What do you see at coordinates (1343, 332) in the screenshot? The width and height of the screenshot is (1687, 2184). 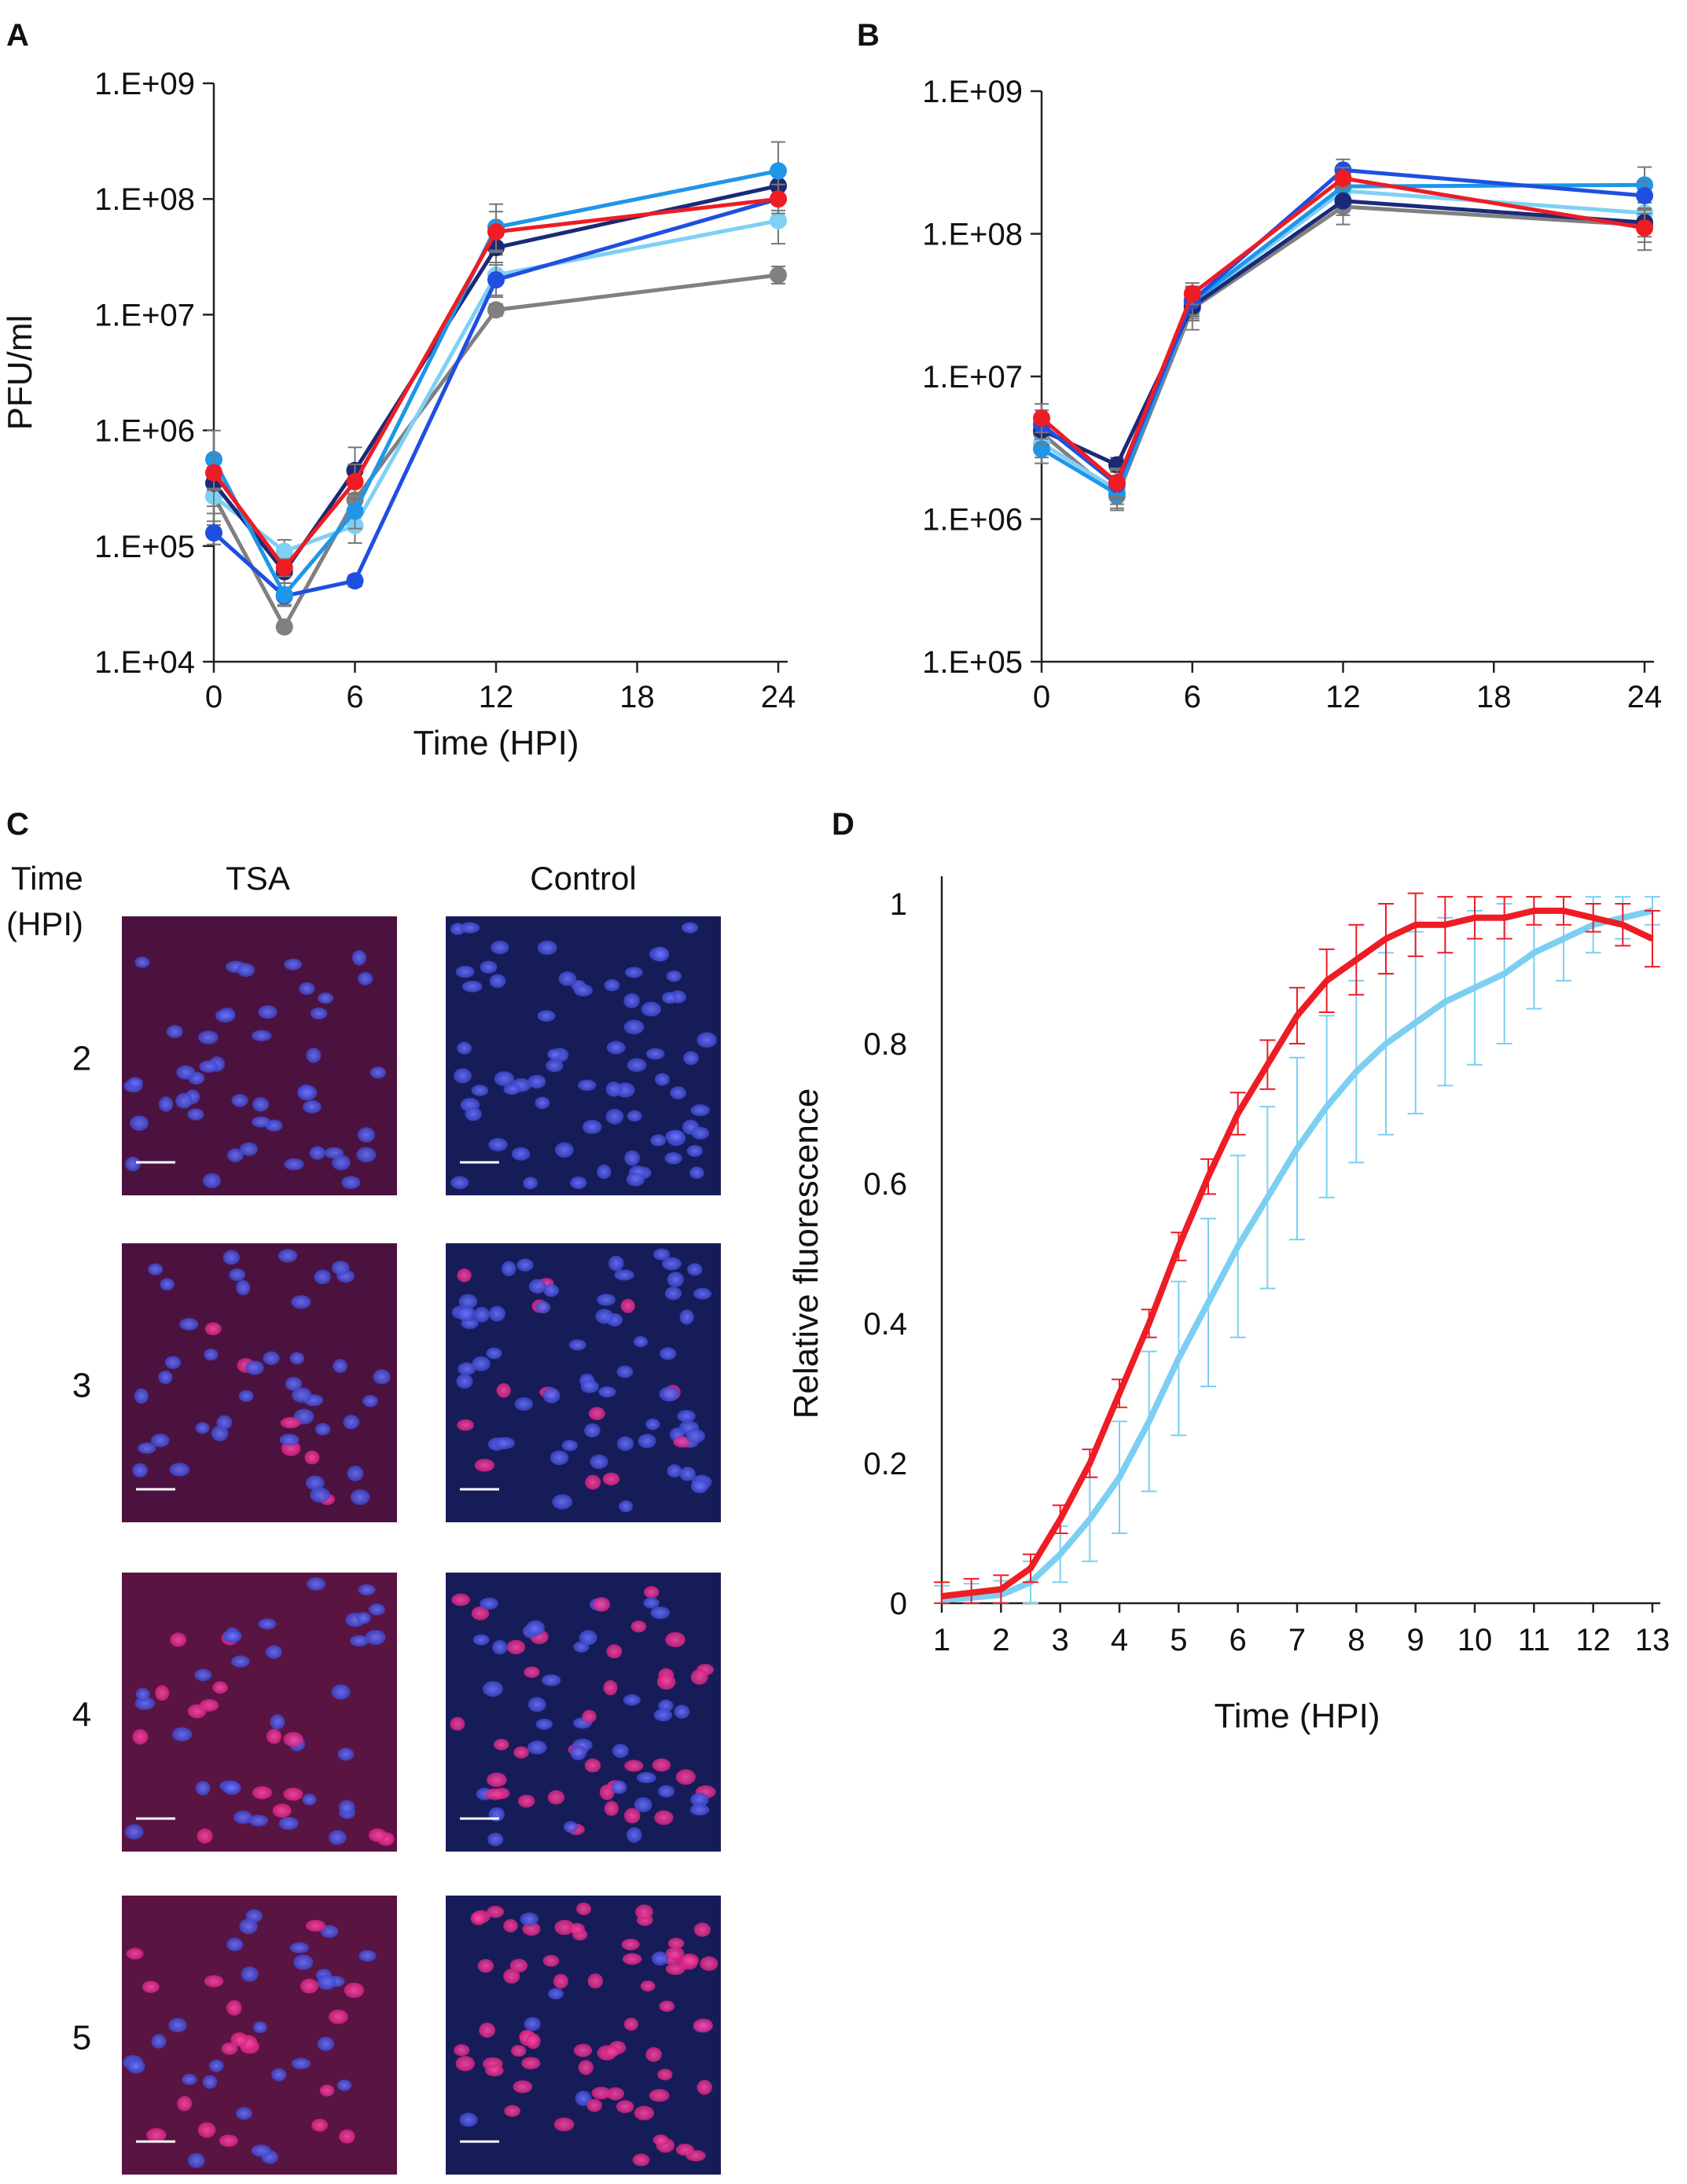 I see `series-red` at bounding box center [1343, 332].